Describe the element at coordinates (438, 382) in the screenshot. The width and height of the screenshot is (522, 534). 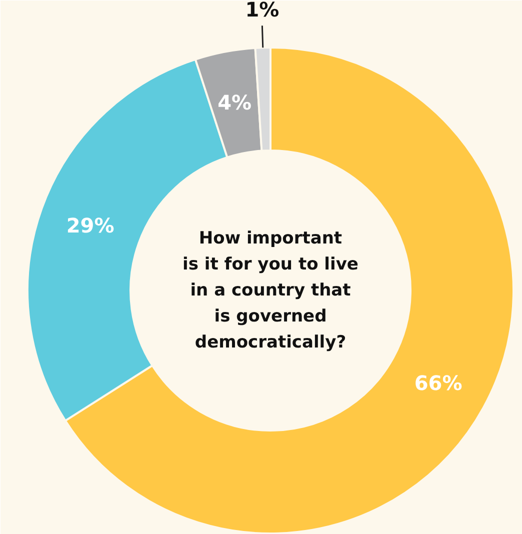
I see `data-label: 66%` at that location.